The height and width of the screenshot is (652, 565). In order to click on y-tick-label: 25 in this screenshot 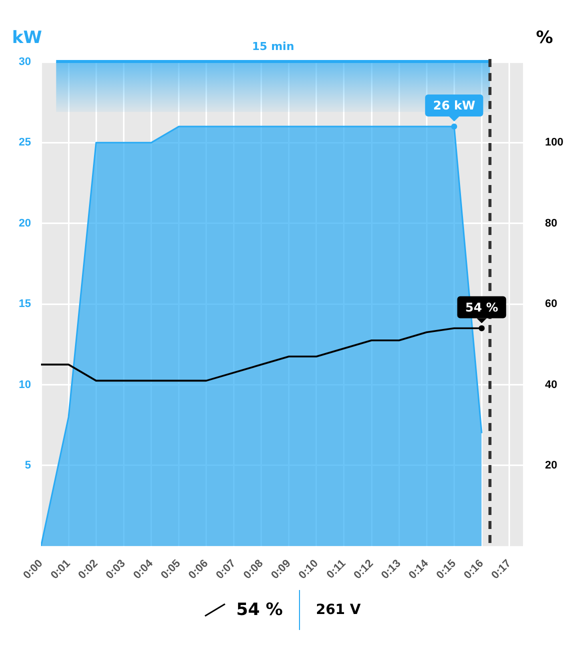, I will do `click(24, 142)`.